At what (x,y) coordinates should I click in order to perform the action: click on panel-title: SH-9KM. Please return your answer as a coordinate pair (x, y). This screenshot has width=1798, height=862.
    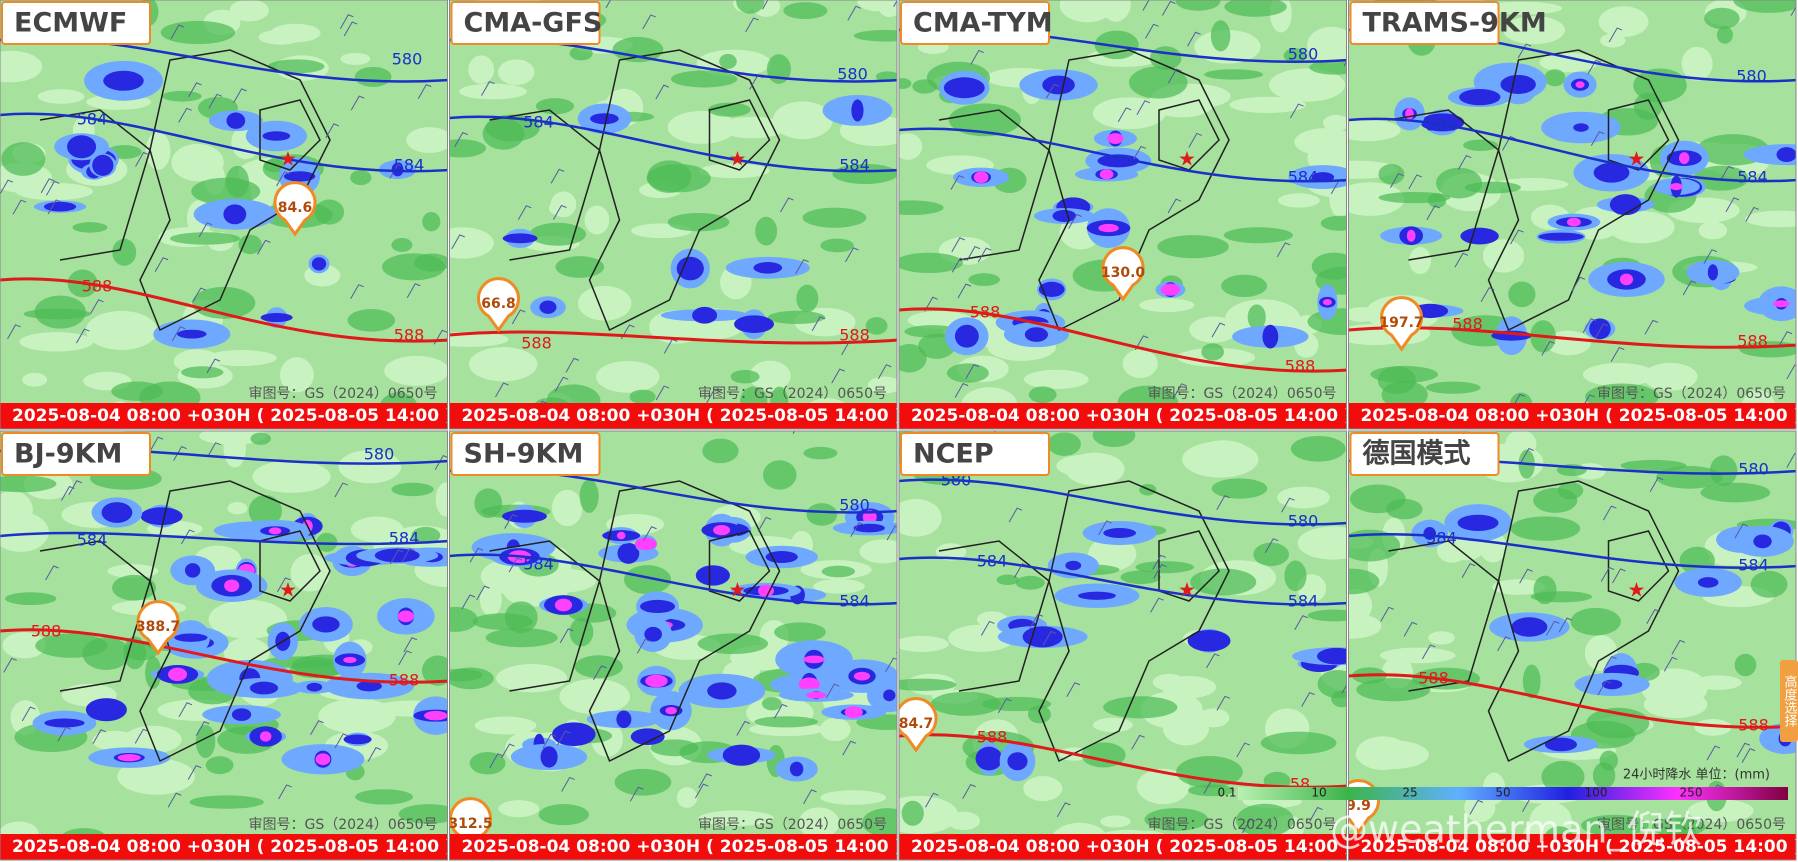
    Looking at the image, I should click on (524, 454).